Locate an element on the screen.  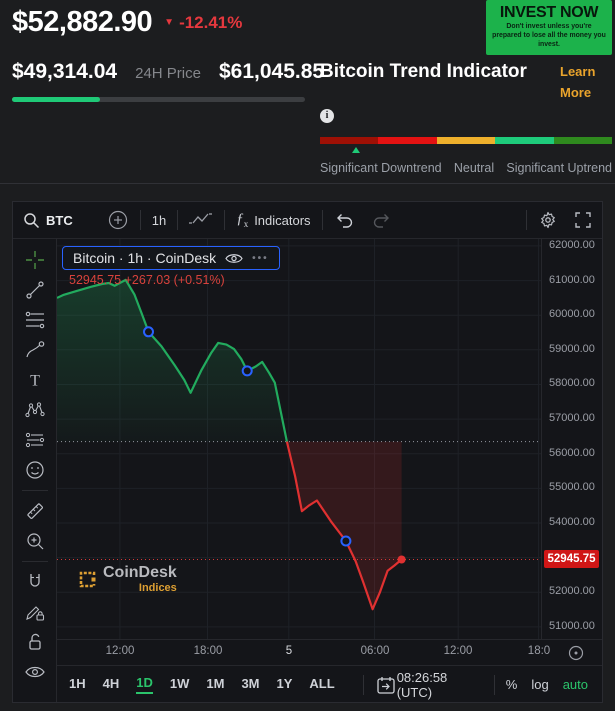
price-tick-label: 57000.00 is located at coordinates (572, 418).